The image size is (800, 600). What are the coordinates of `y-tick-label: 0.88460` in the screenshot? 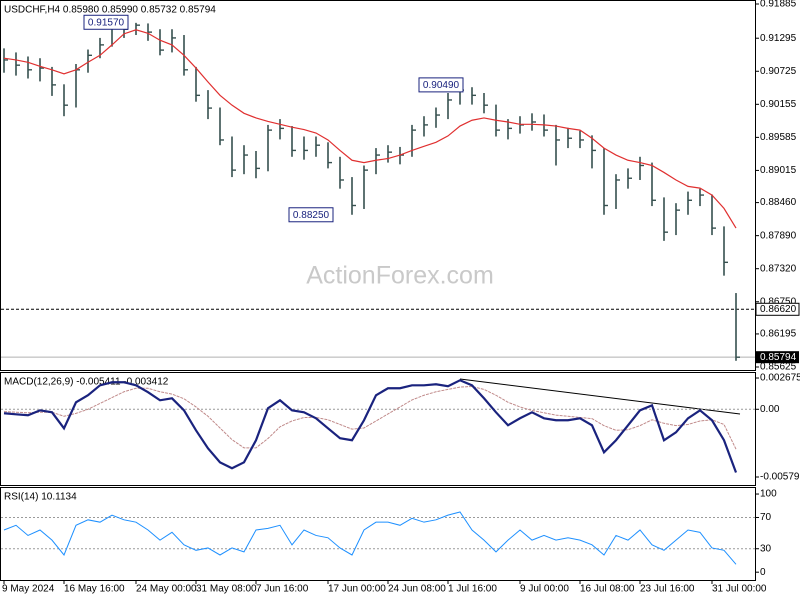 It's located at (778, 202).